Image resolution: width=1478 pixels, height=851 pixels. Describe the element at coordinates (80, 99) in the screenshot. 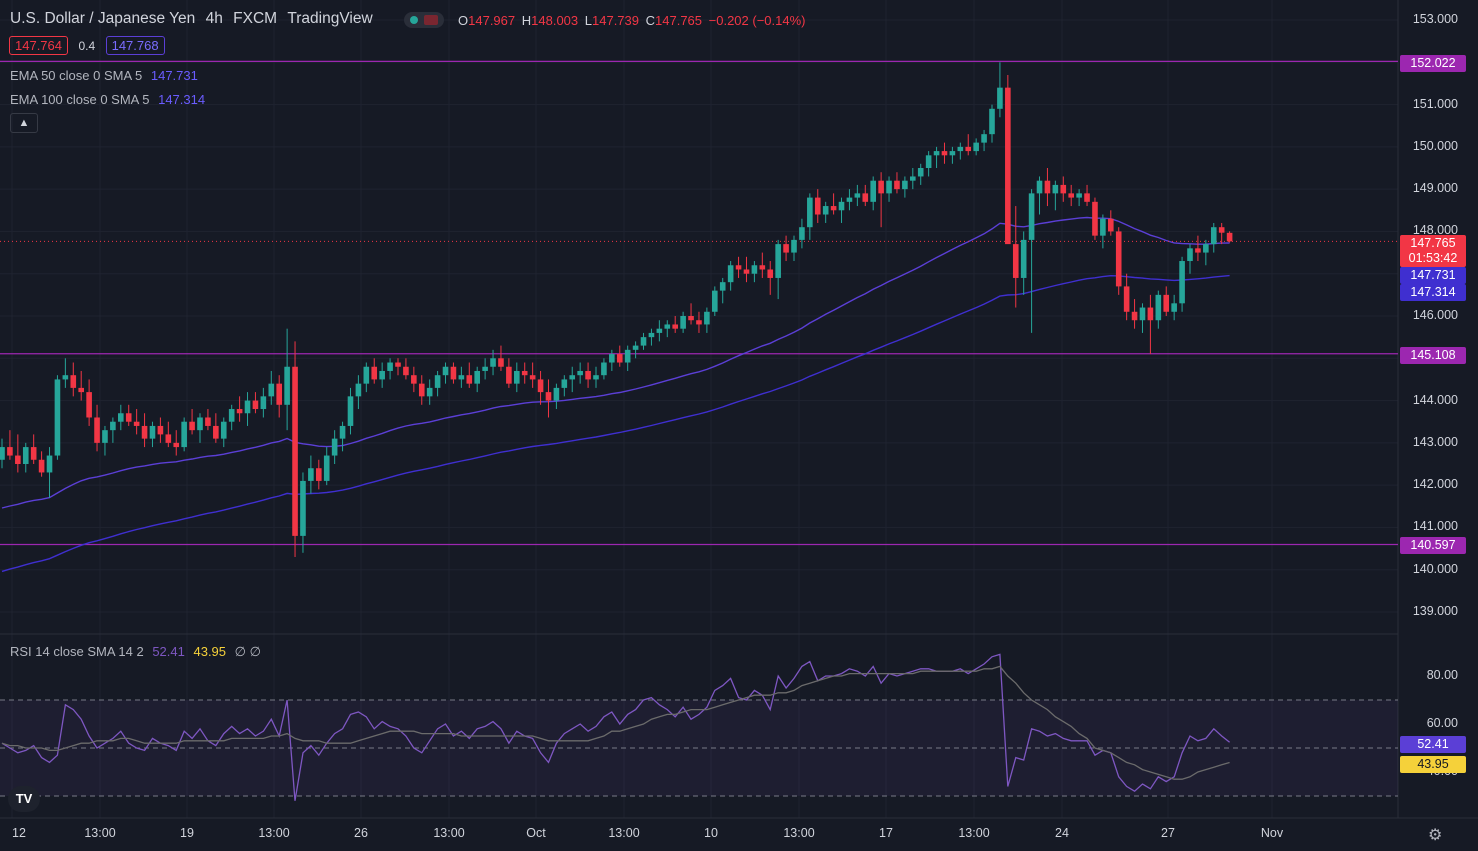

I see `ema100-label: EMA 100 close 0 SMA 5` at that location.